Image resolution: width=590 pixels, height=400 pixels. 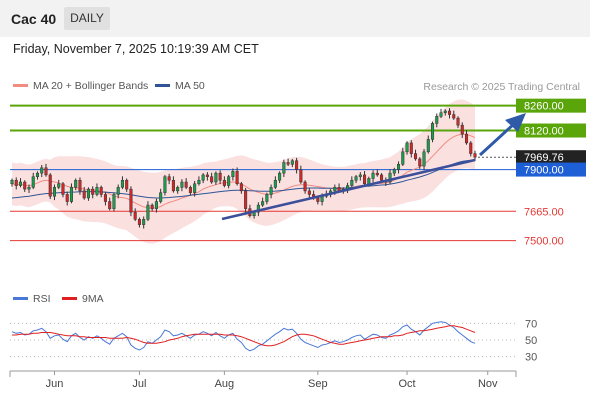 What do you see at coordinates (544, 171) in the screenshot?
I see `level-label-7900.00: 7900.00` at bounding box center [544, 171].